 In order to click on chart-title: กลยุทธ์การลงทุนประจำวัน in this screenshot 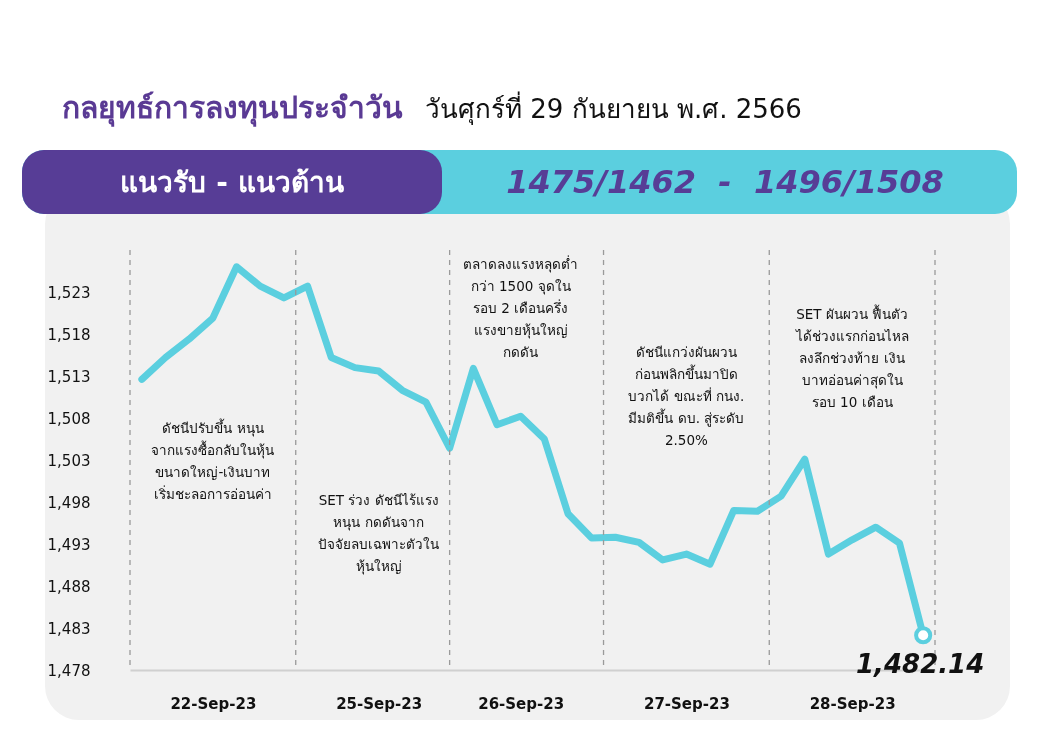, I will do `click(232, 107)`.